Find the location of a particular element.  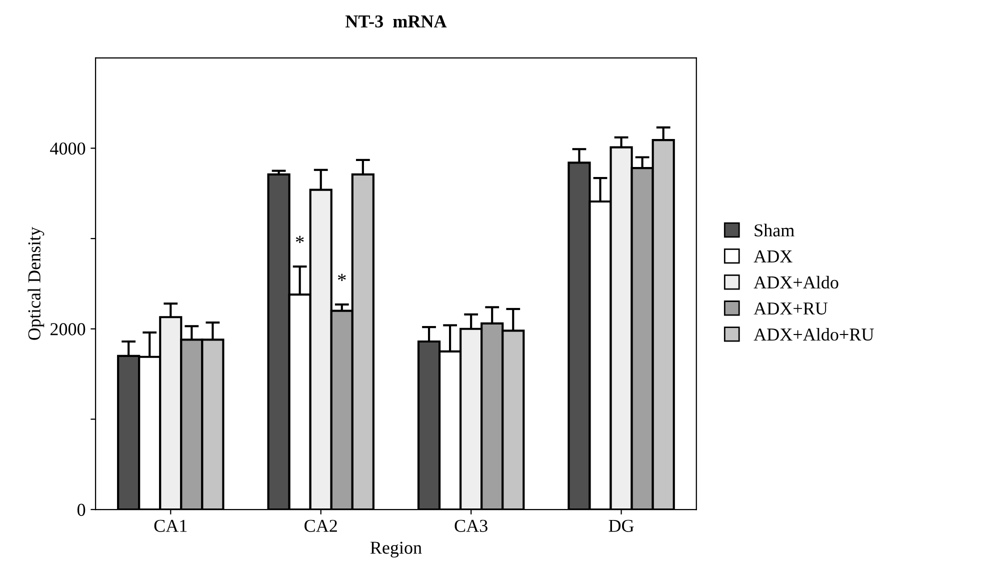

x-tick-label: CA1 is located at coordinates (170, 526).